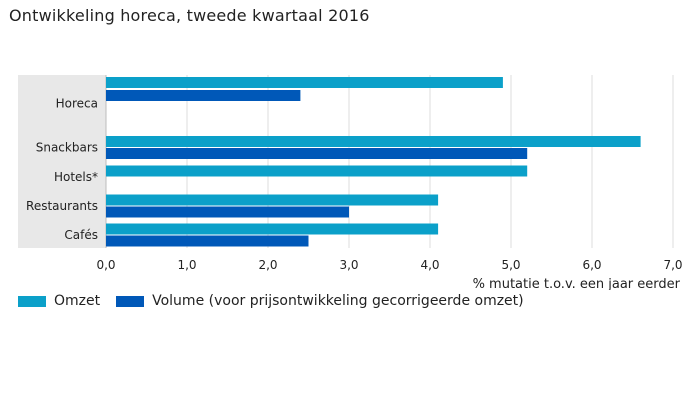  Describe the element at coordinates (348, 265) in the screenshot. I see `x-tick-label: 3,0` at that location.